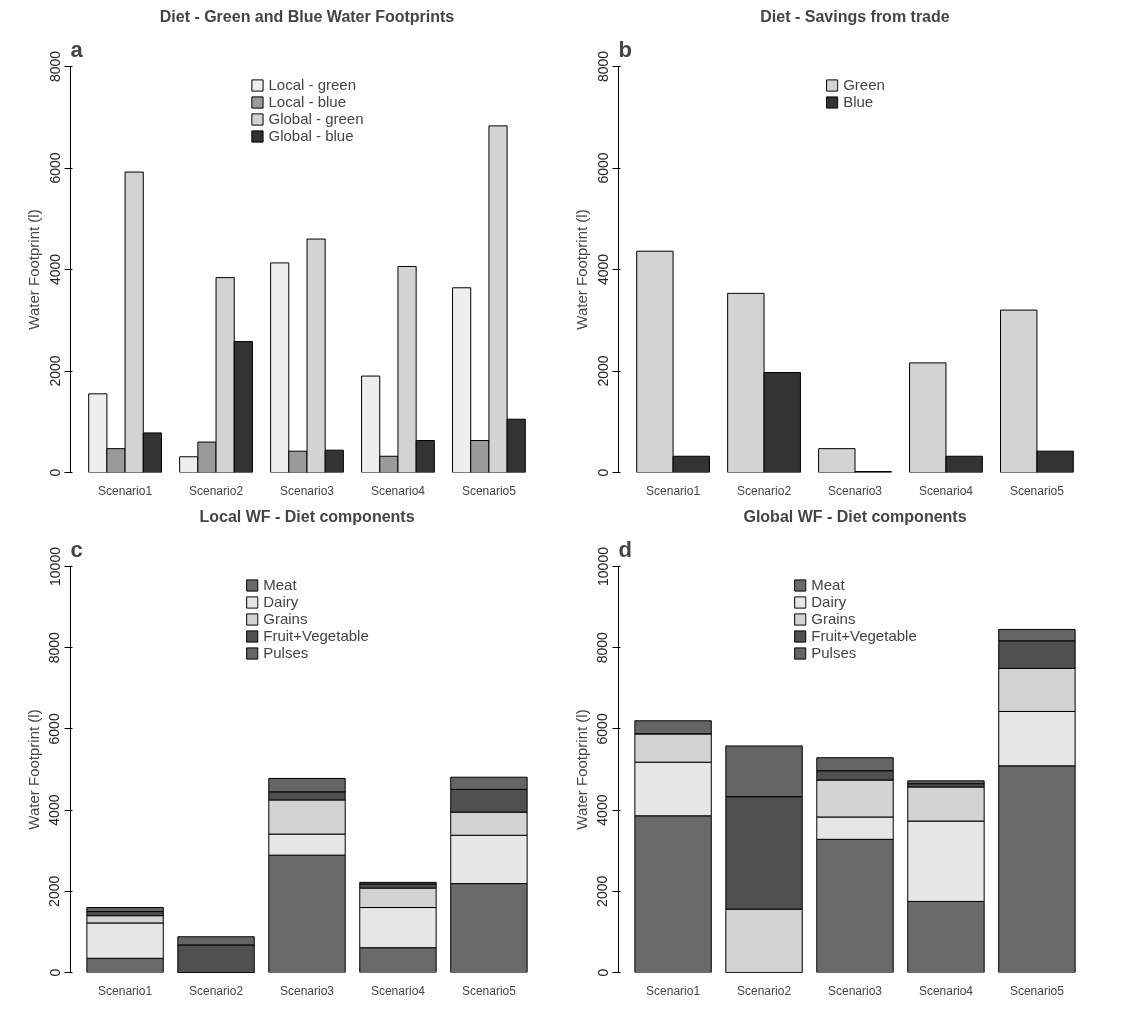  What do you see at coordinates (625, 49) in the screenshot?
I see `text: b` at bounding box center [625, 49].